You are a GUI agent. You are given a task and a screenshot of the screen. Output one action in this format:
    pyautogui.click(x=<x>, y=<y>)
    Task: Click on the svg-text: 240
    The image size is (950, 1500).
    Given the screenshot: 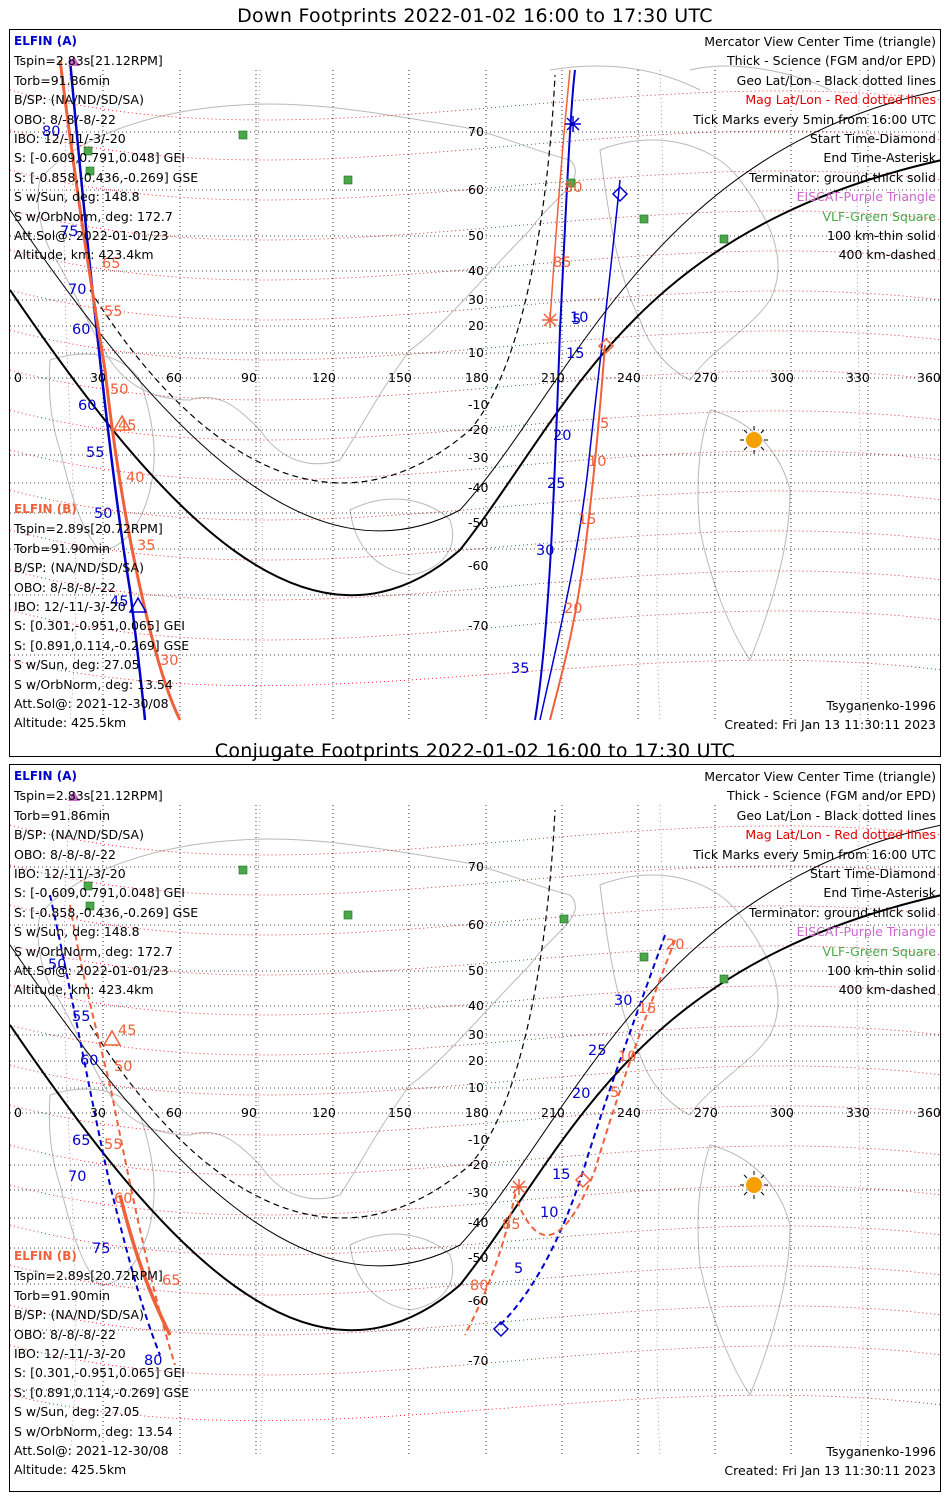 What is the action you would take?
    pyautogui.click(x=629, y=1112)
    